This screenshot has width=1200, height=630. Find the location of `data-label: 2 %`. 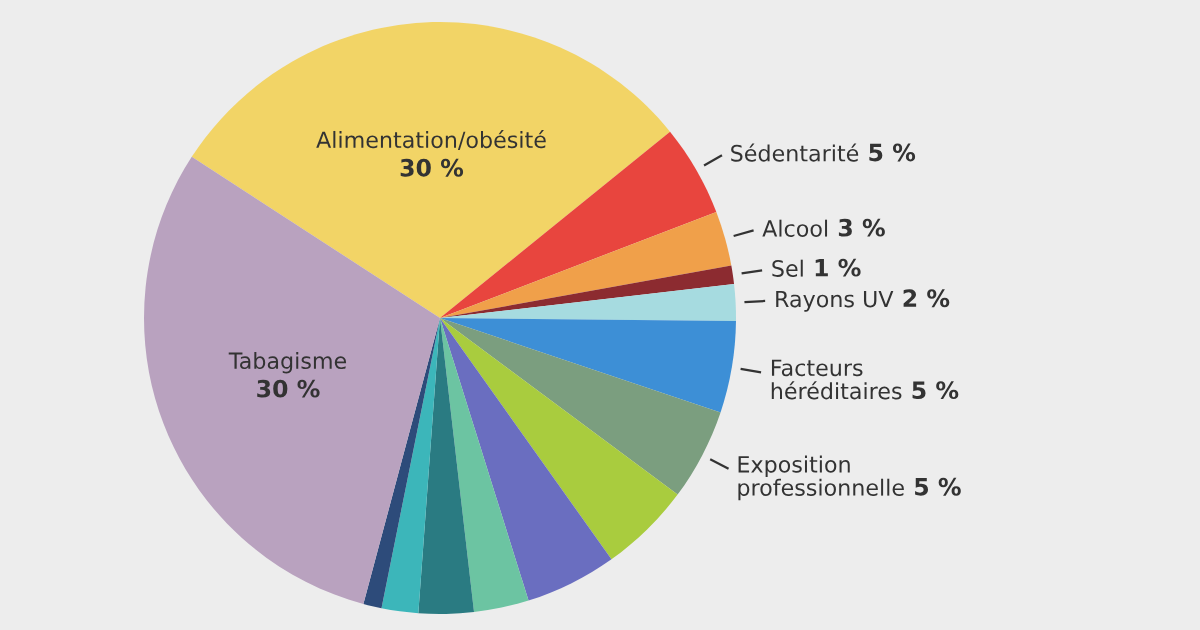

data-label: 2 % is located at coordinates (926, 298).